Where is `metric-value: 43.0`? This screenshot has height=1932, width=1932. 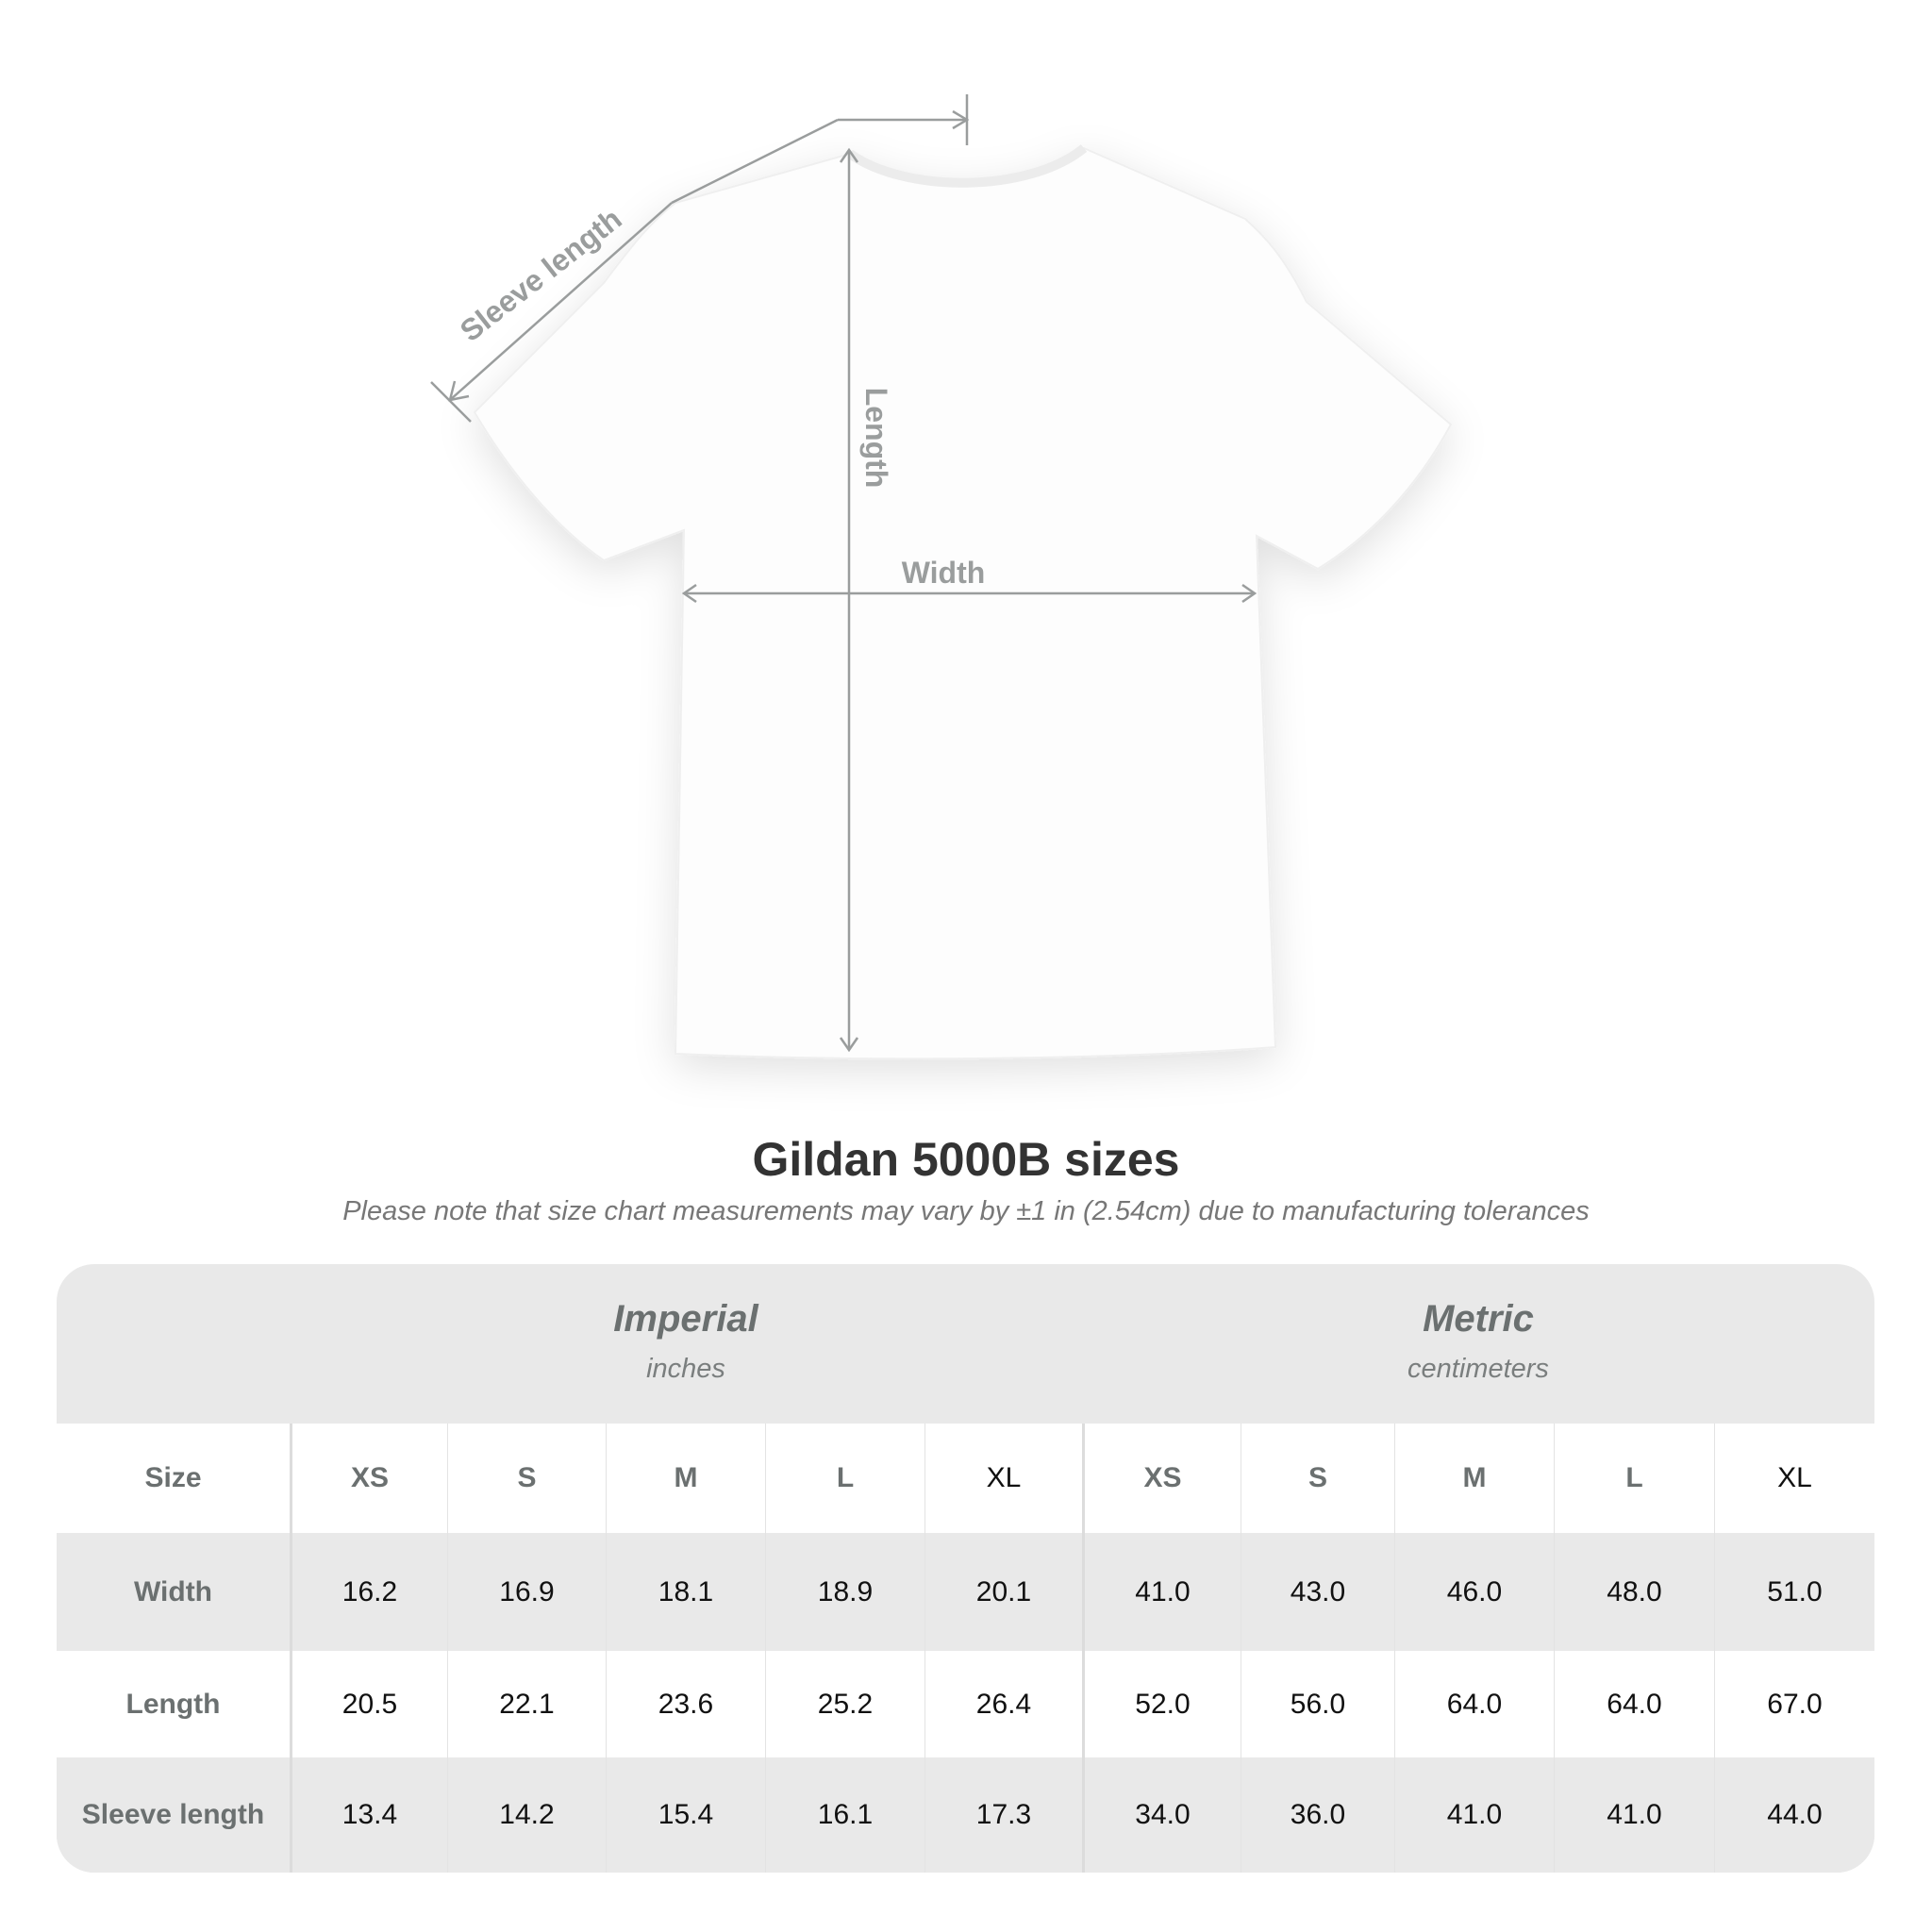
metric-value: 43.0 is located at coordinates (1317, 1592).